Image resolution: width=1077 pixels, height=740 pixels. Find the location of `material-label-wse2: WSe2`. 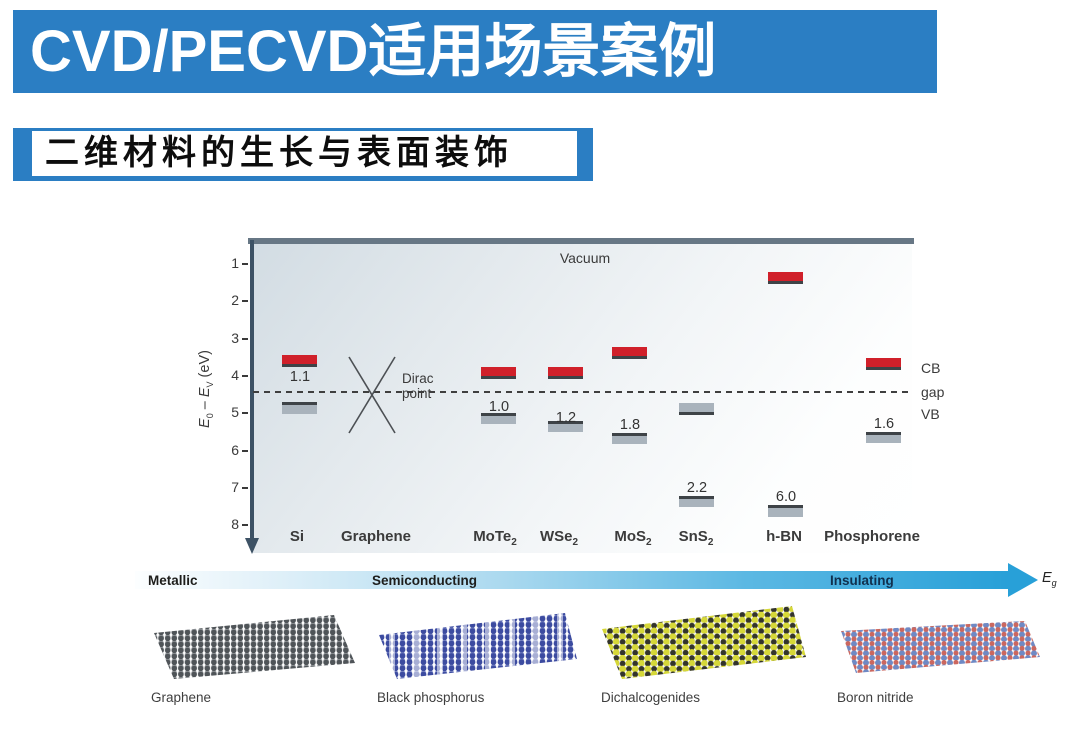

material-label-wse2: WSe2 is located at coordinates (559, 538).